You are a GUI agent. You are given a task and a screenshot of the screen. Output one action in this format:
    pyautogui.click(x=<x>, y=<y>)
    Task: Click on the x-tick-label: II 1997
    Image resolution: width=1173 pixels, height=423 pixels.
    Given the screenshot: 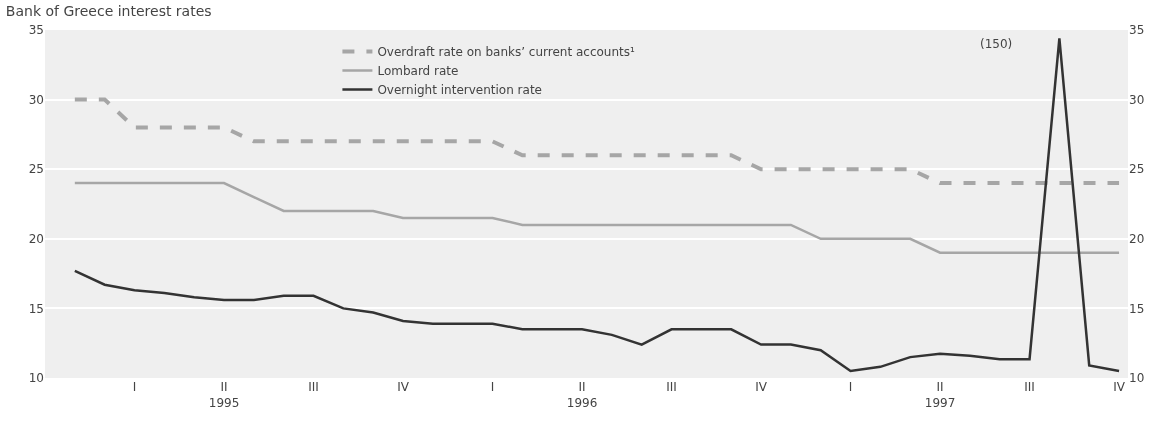 What is the action you would take?
    pyautogui.click(x=940, y=395)
    